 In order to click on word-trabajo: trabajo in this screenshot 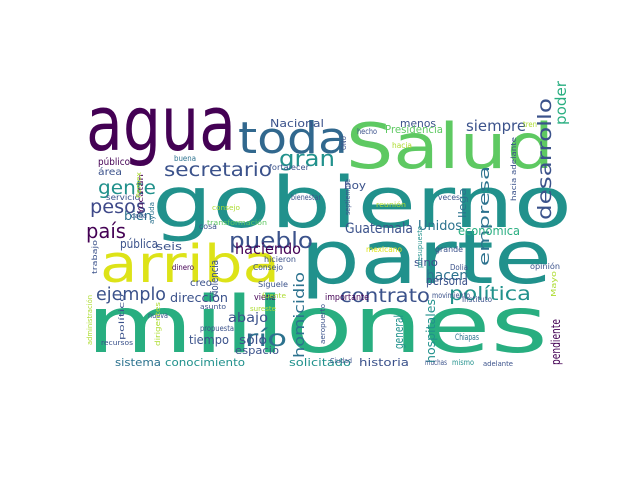, I will do `click(95, 257)`.